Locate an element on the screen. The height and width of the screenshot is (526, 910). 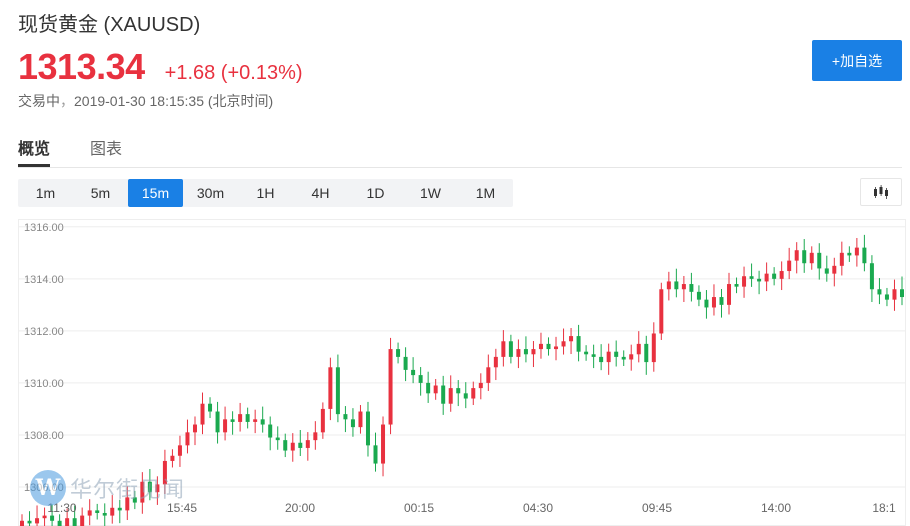
period-30m: 30m is located at coordinates (210, 193).